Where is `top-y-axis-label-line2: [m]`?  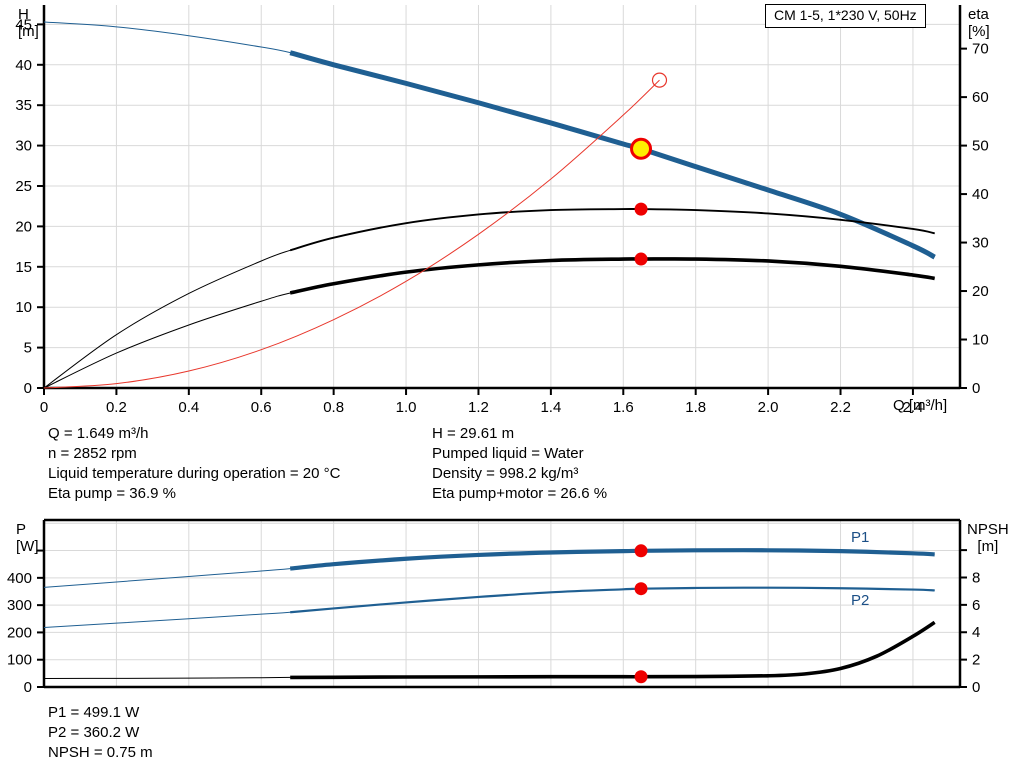 top-y-axis-label-line2: [m] is located at coordinates (28, 32).